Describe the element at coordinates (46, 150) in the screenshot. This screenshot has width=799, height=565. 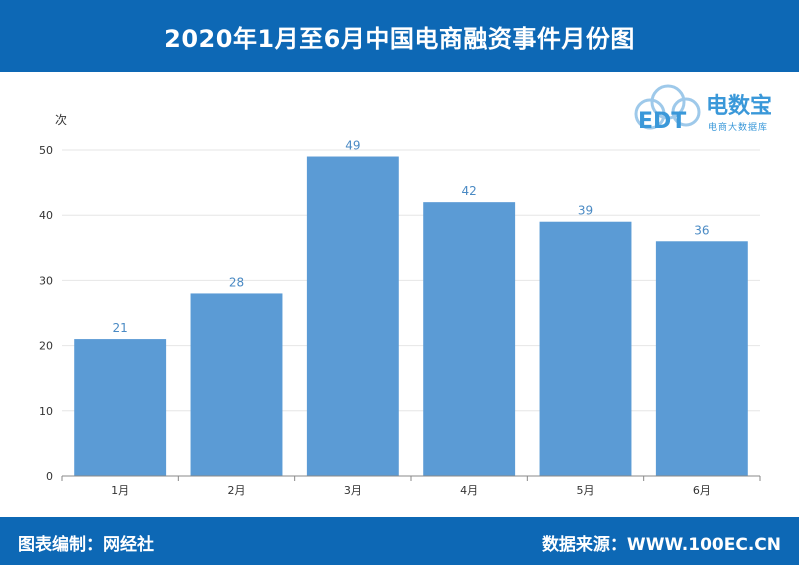
I see `y-tick-label: 50` at that location.